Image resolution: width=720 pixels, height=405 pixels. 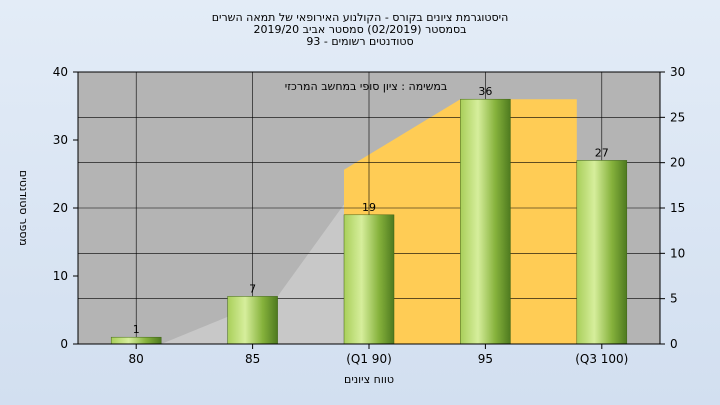 I want to click on y-tick-label: 30, so click(x=60, y=140).